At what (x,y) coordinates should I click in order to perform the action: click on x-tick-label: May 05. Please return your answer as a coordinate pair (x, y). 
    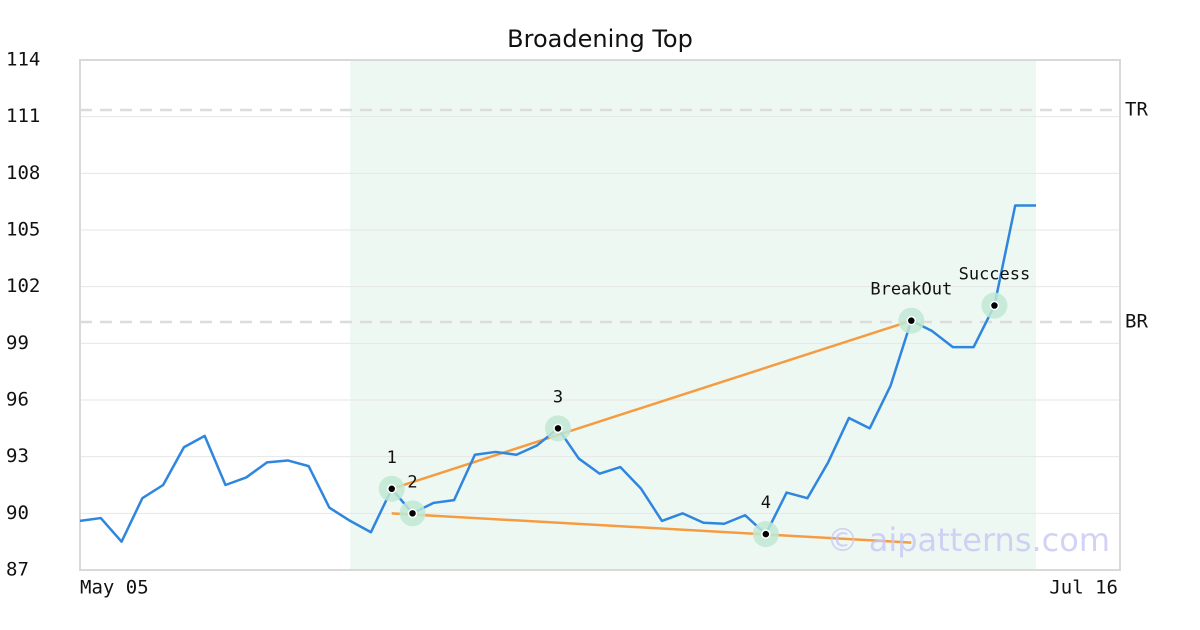
    Looking at the image, I should click on (114, 588).